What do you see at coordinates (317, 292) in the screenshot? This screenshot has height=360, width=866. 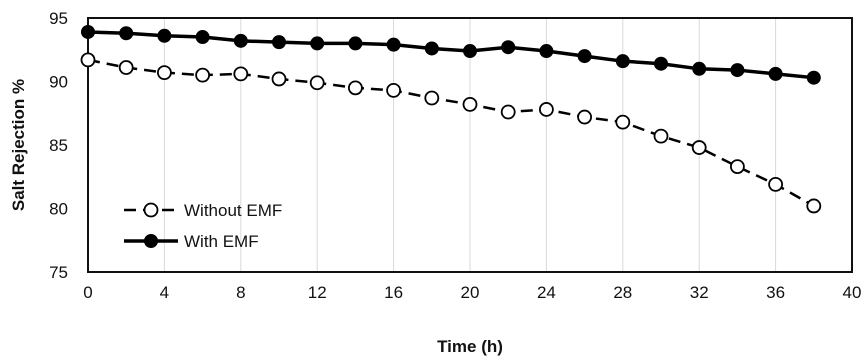 I see `x-tick-label: 12` at bounding box center [317, 292].